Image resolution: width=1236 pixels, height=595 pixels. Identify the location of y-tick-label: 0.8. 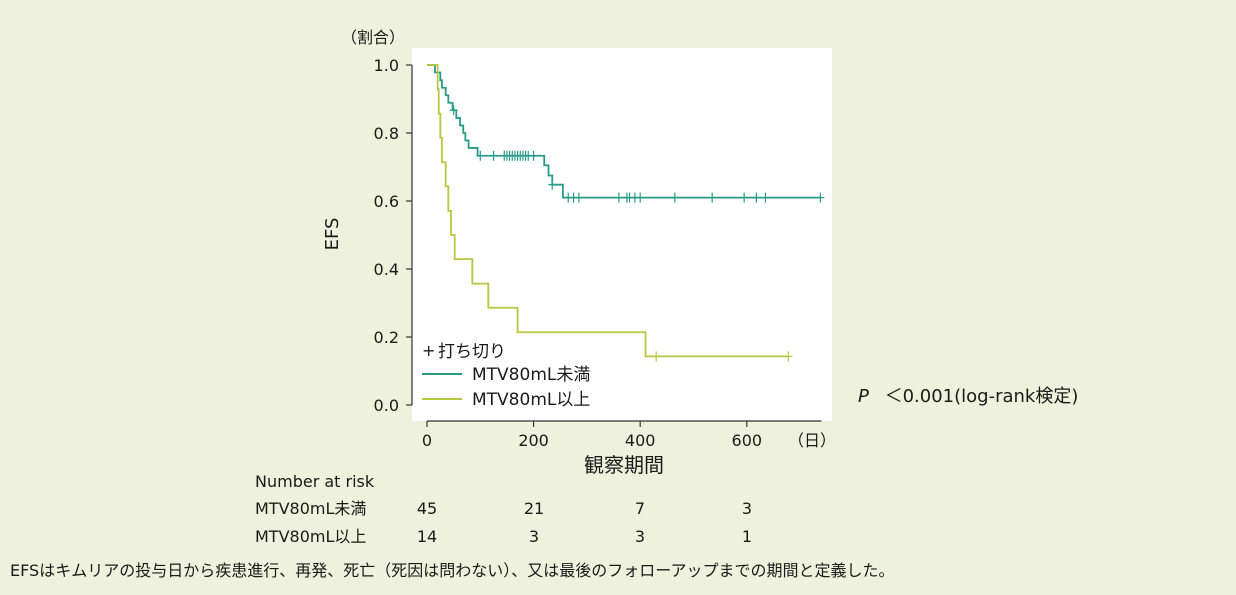
(386, 133).